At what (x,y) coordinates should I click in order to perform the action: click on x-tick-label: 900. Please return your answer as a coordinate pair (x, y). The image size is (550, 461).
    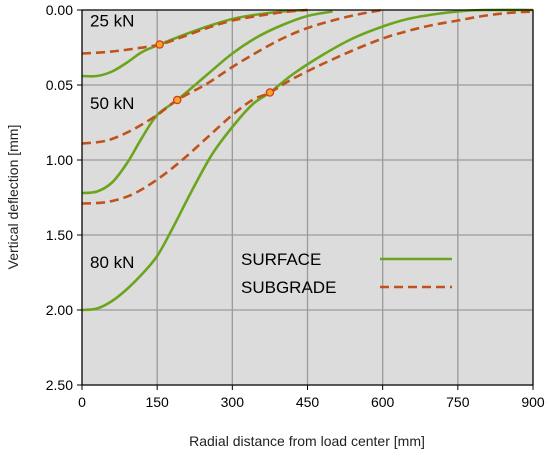
    Looking at the image, I should click on (533, 402).